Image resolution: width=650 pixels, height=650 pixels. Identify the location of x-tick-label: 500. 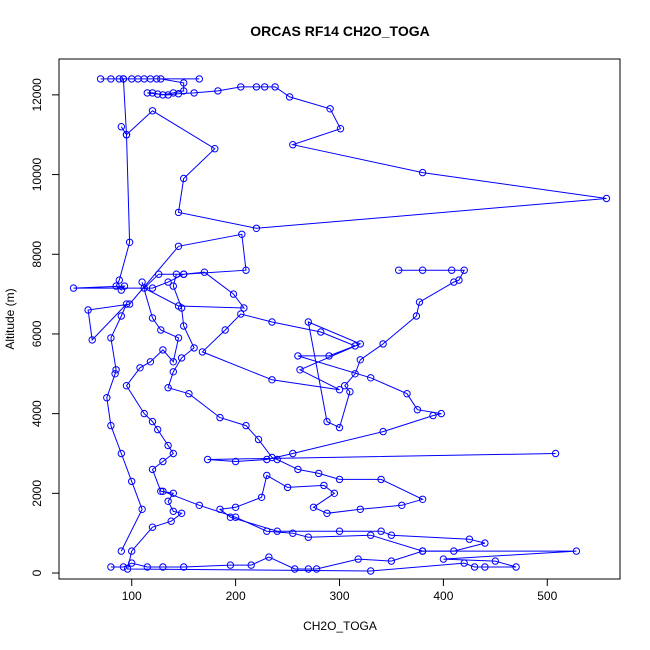
(547, 596).